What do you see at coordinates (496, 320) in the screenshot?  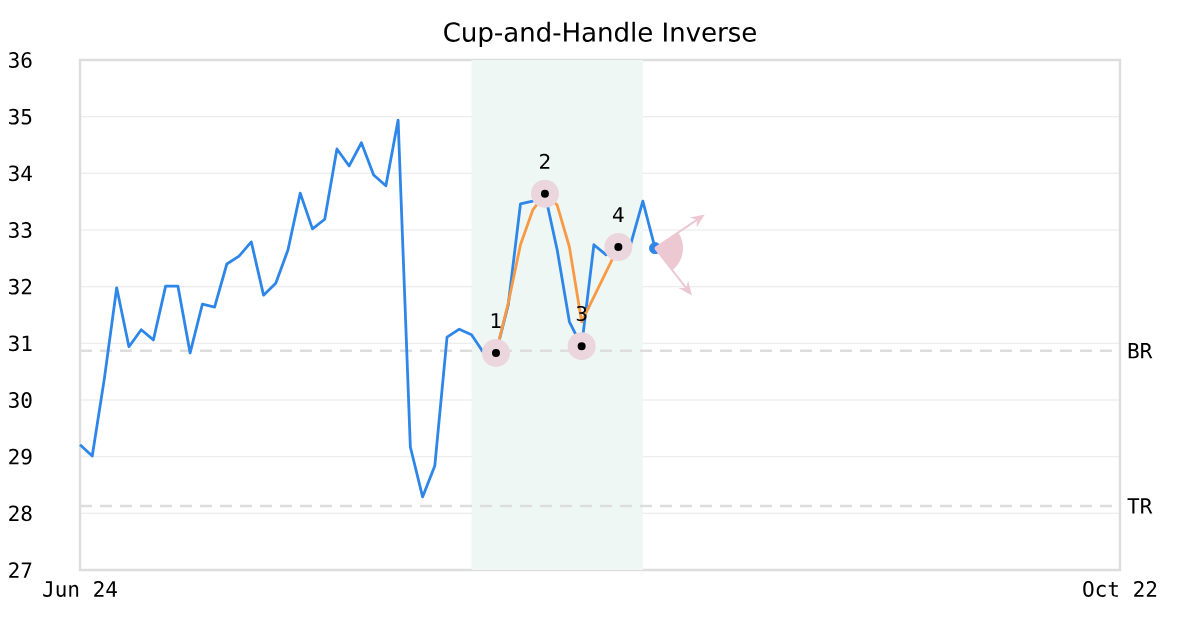 I see `annotation: 1` at bounding box center [496, 320].